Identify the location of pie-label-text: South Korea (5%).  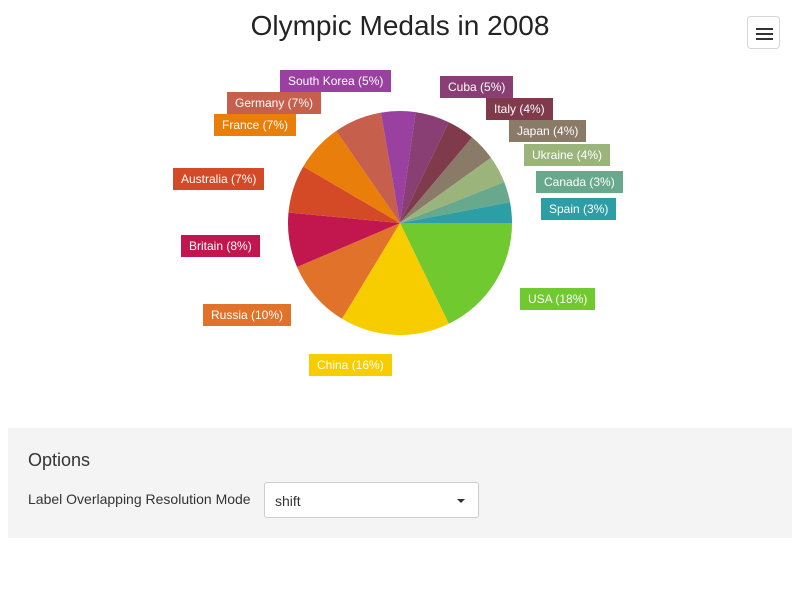
(335, 81).